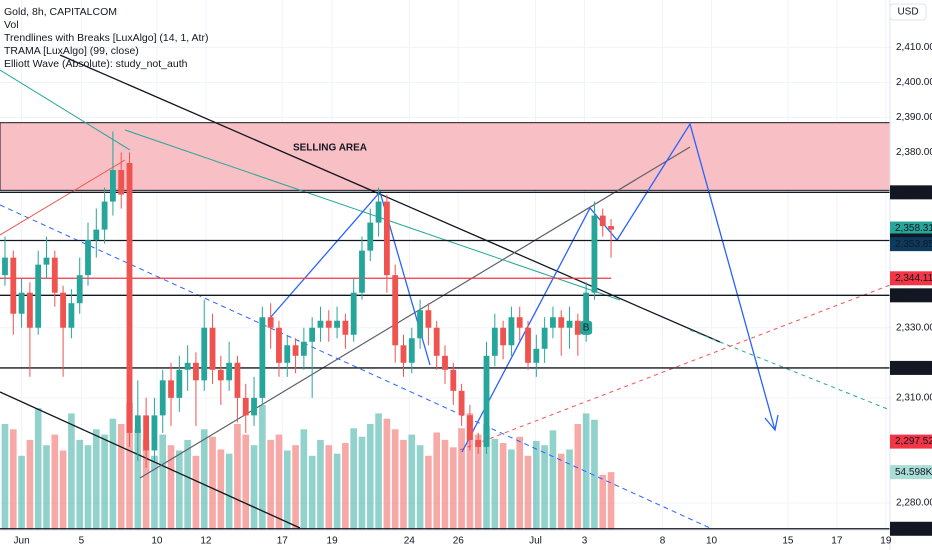 The height and width of the screenshot is (550, 932). I want to click on indicator: Vol, so click(11, 25).